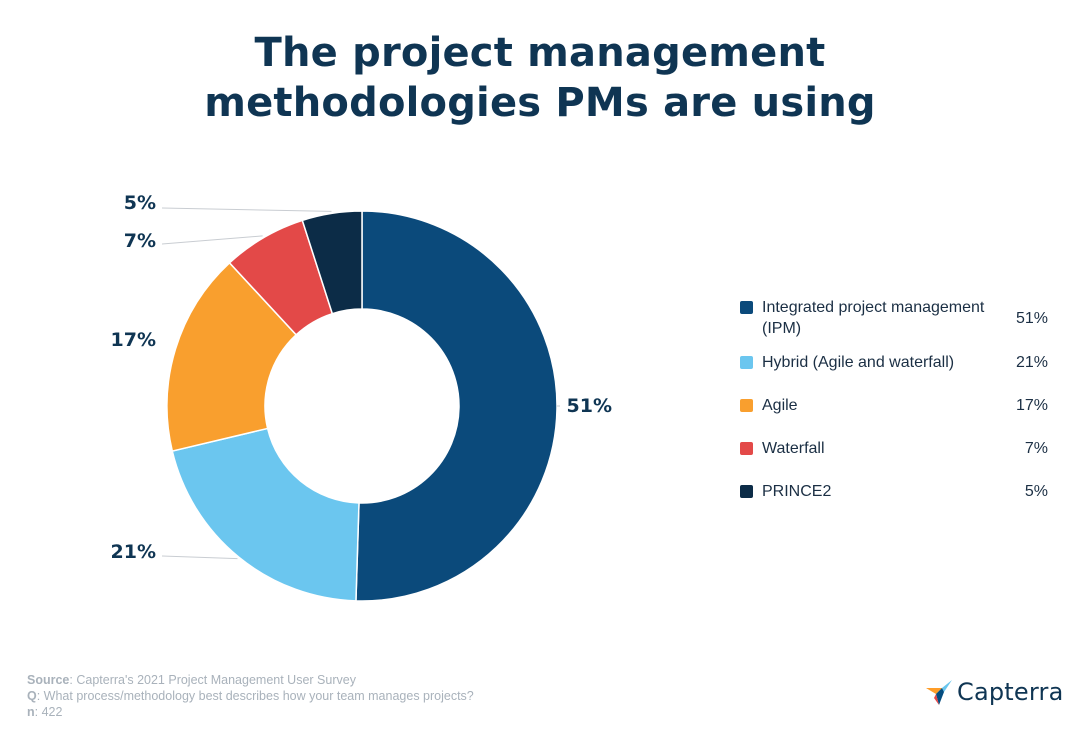 Image resolution: width=1080 pixels, height=738 pixels. Describe the element at coordinates (858, 362) in the screenshot. I see `legend-label: Hybrid (Agile and waterfall)` at that location.